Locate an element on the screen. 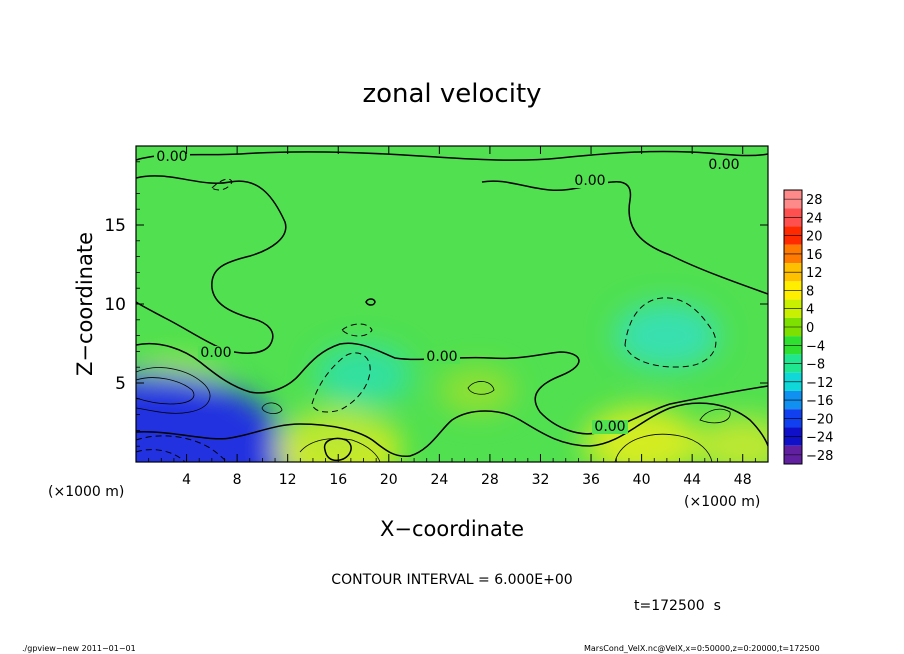  x-tick-label: 20 is located at coordinates (389, 480).